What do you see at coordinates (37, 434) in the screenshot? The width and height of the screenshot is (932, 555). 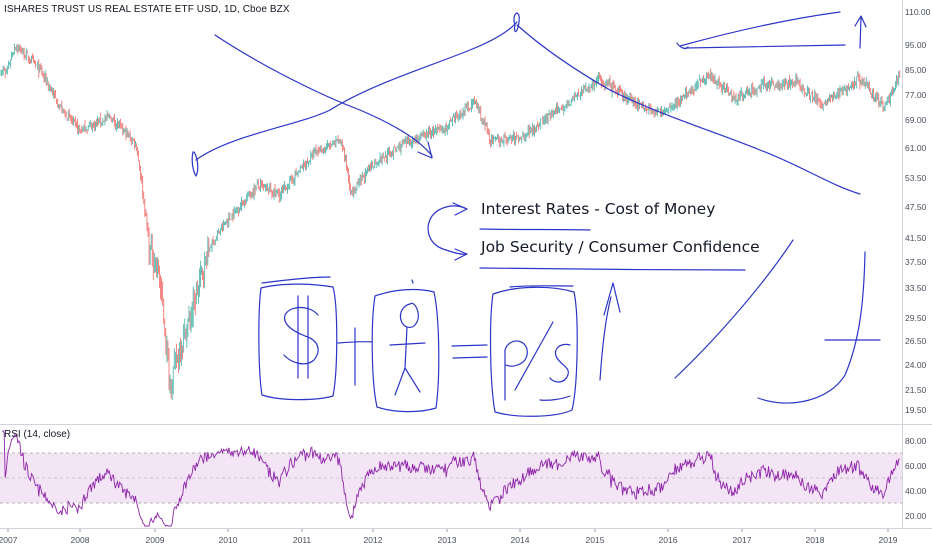 I see `rsi-indicator-title: RSI (14, close)` at bounding box center [37, 434].